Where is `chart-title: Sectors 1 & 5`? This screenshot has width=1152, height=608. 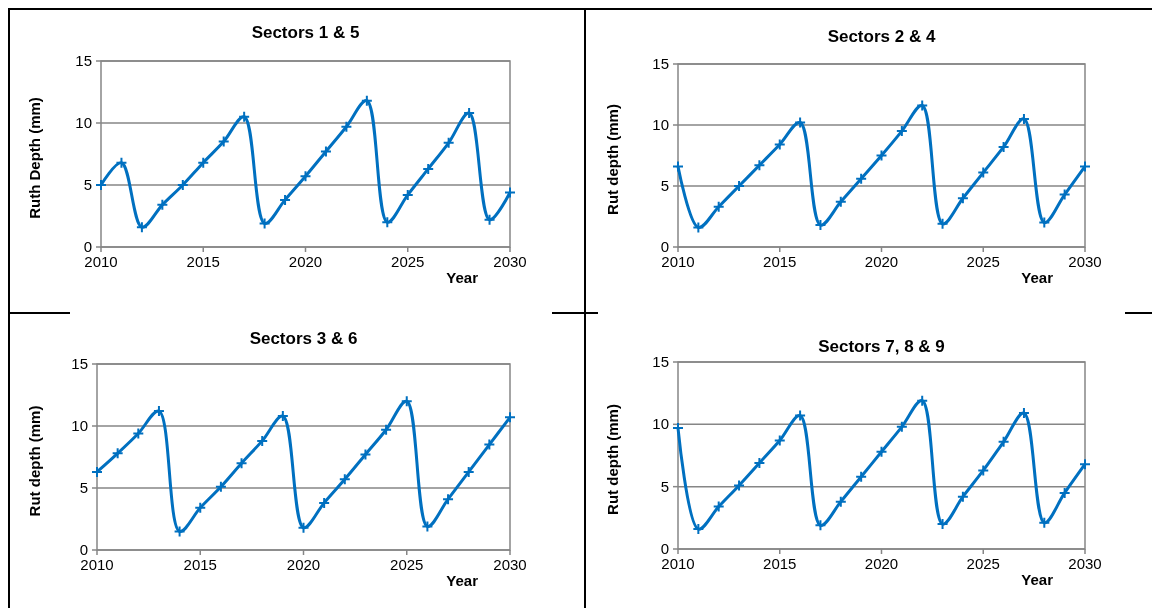
chart-title: Sectors 1 & 5 is located at coordinates (305, 32).